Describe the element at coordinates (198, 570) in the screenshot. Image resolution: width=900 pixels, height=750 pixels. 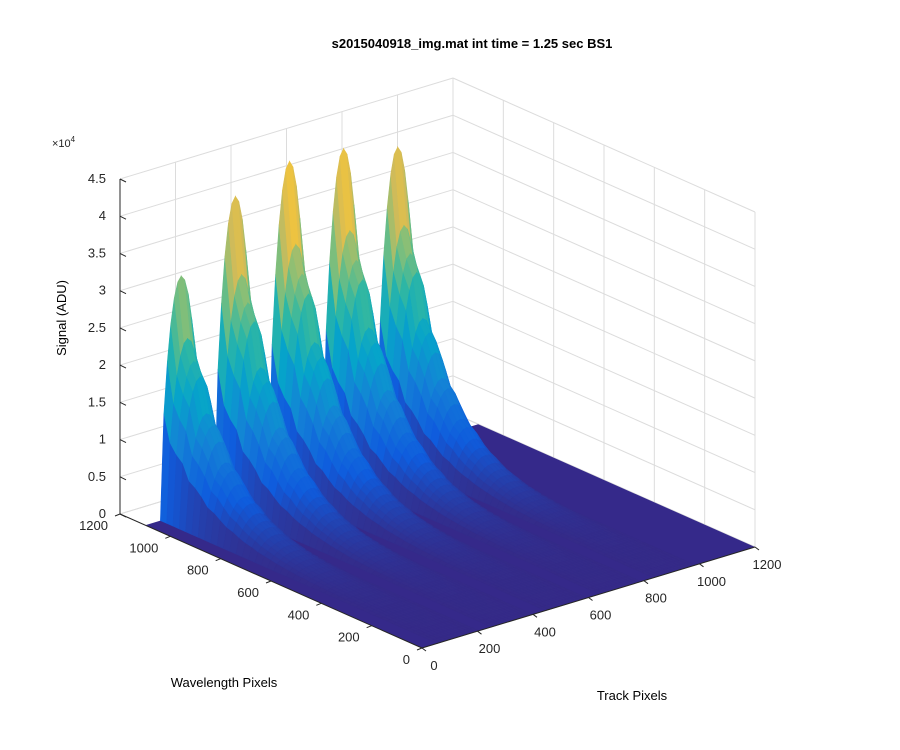
I see `y-tick-label: 800` at that location.